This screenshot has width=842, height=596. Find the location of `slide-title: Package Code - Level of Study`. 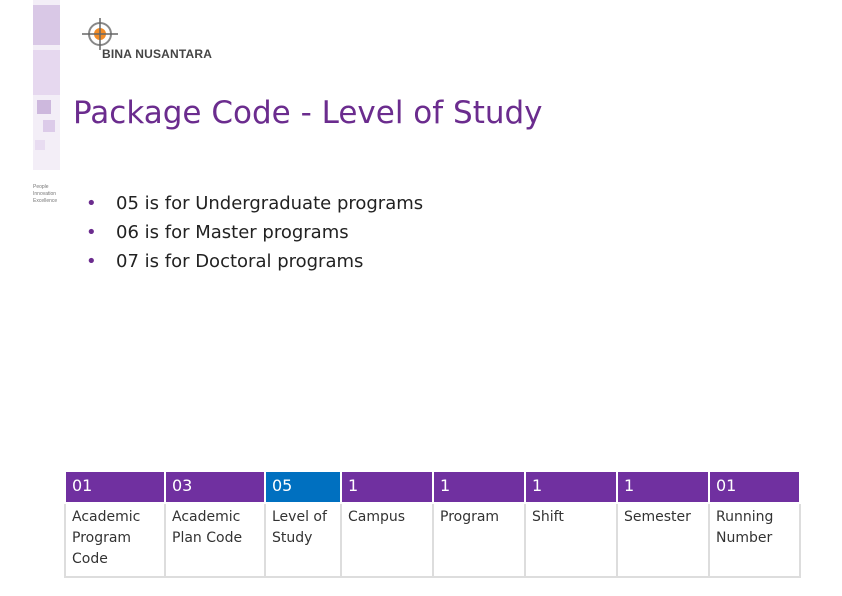

slide-title: Package Code - Level of Study is located at coordinates (308, 113).